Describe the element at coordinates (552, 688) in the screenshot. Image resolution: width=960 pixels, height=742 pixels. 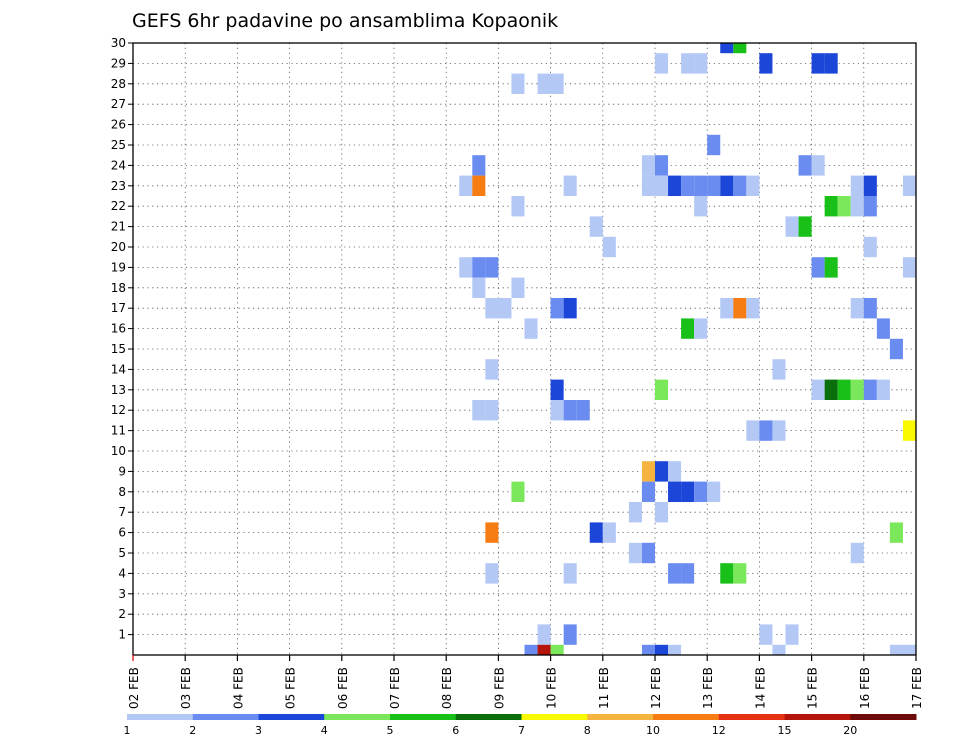
I see `x-tick-label: 10 FEB` at that location.